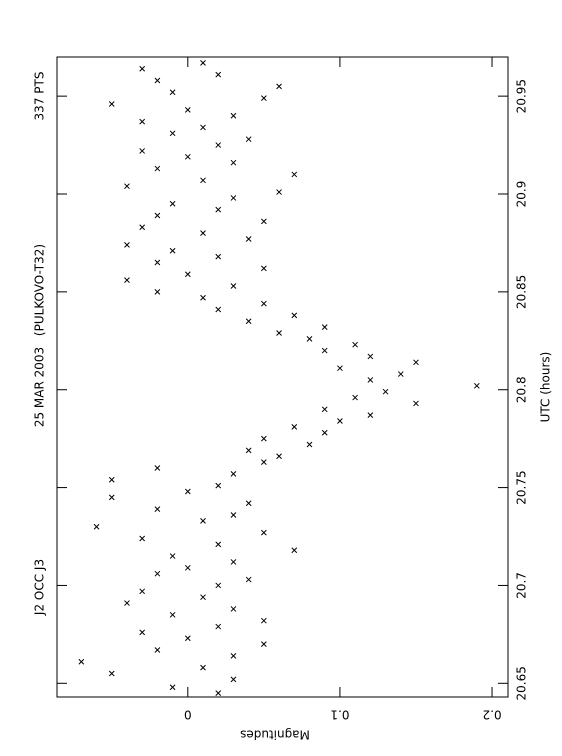 Image resolution: width=562 pixels, height=756 pixels. What do you see at coordinates (522, 585) in the screenshot?
I see `x-tick-label: 20.7` at bounding box center [522, 585].